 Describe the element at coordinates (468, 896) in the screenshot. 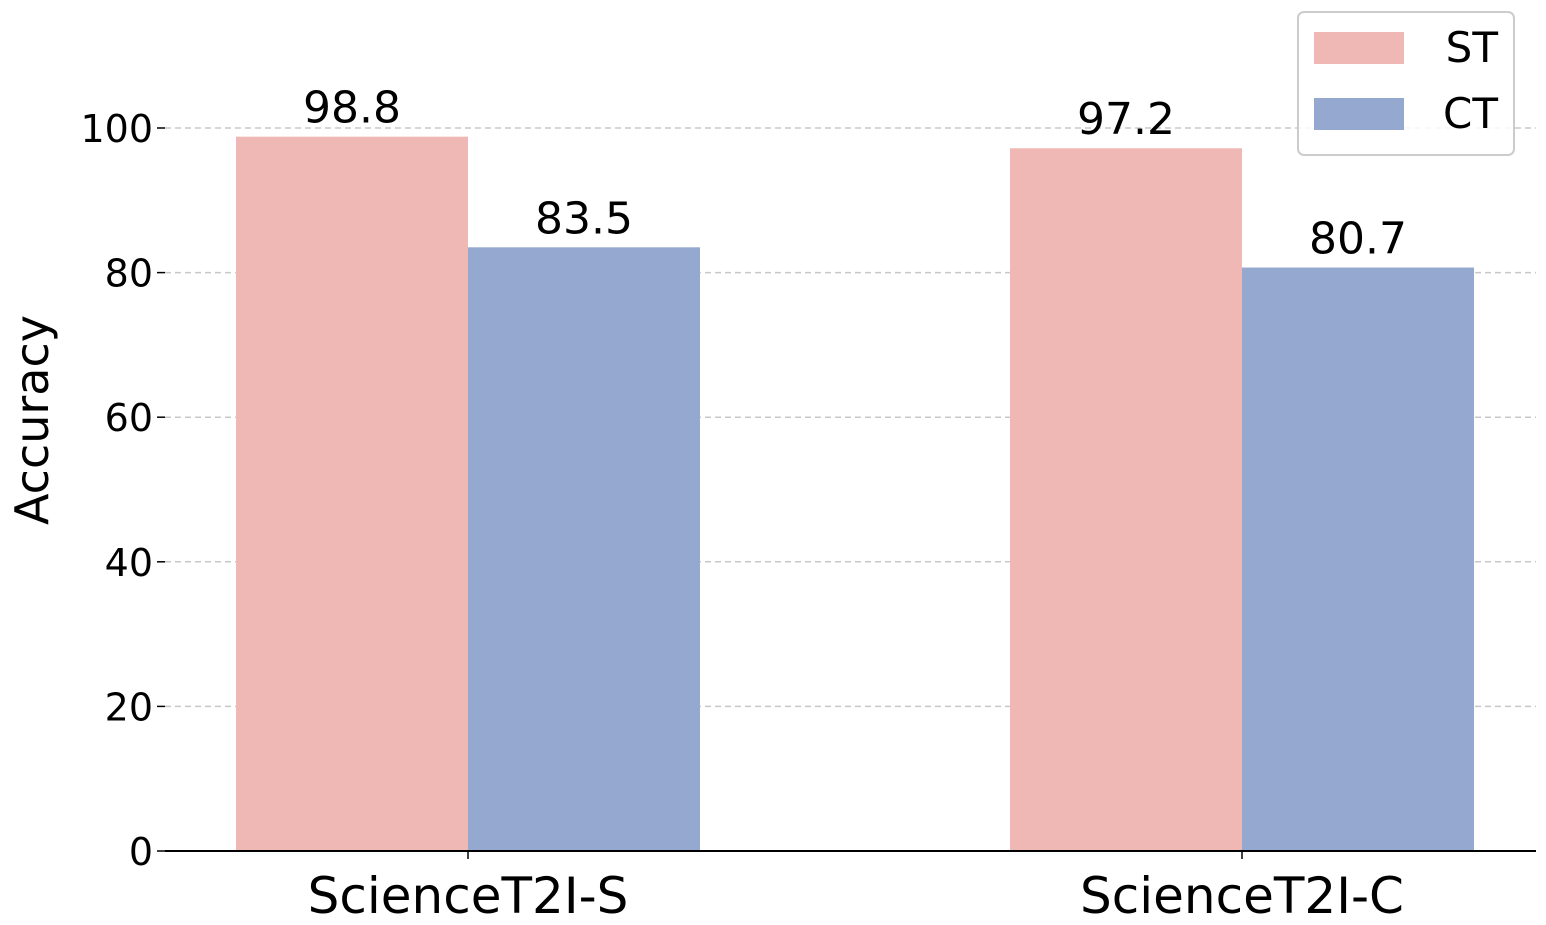

I see `x-tick-label: ScienceT2I-S` at that location.